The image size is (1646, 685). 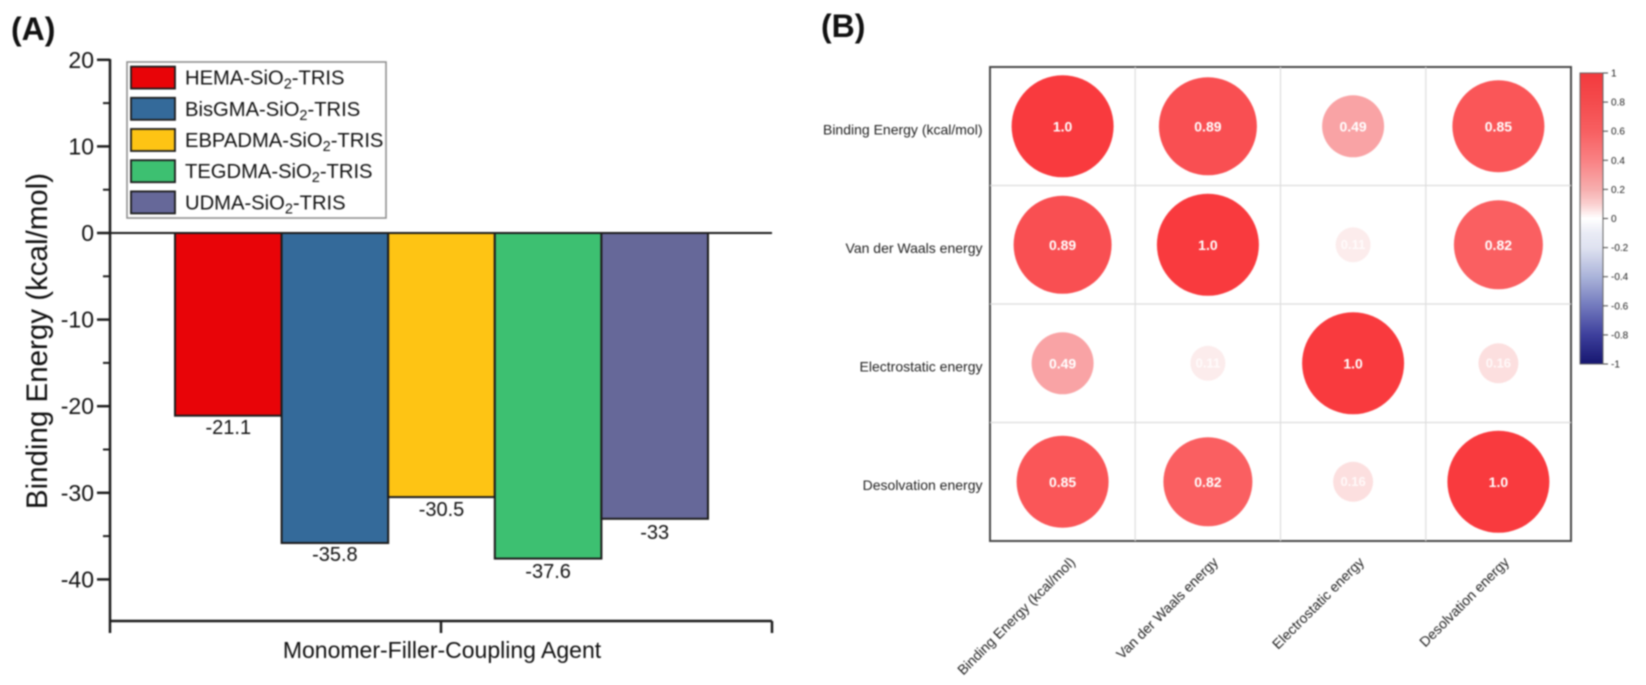 What do you see at coordinates (272, 111) in the screenshot?
I see `svg-text: BisGMA-SiO2-TRIS` at bounding box center [272, 111].